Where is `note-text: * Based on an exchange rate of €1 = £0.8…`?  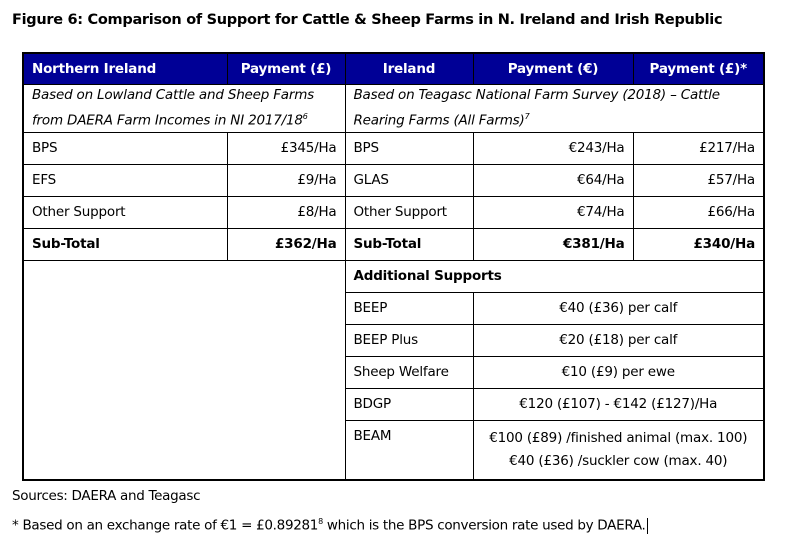
note-text: * Based on an exchange rate of €1 = £0.8… is located at coordinates (165, 525).